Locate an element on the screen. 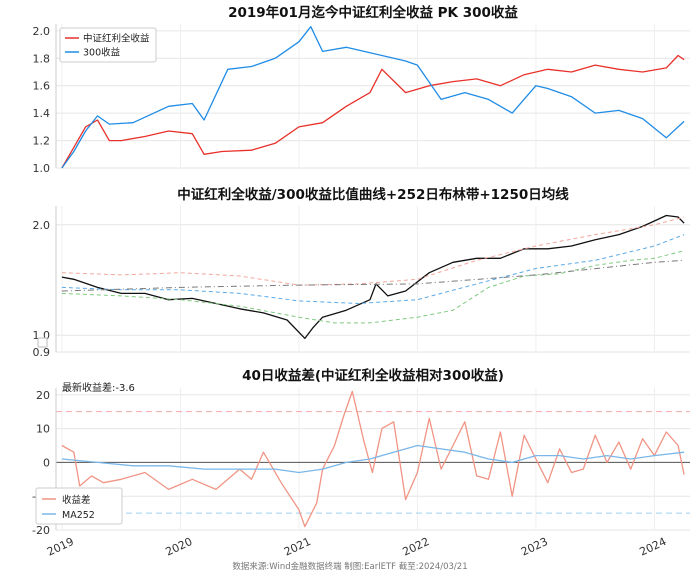  x-tick-label: 2023 is located at coordinates (534, 547).